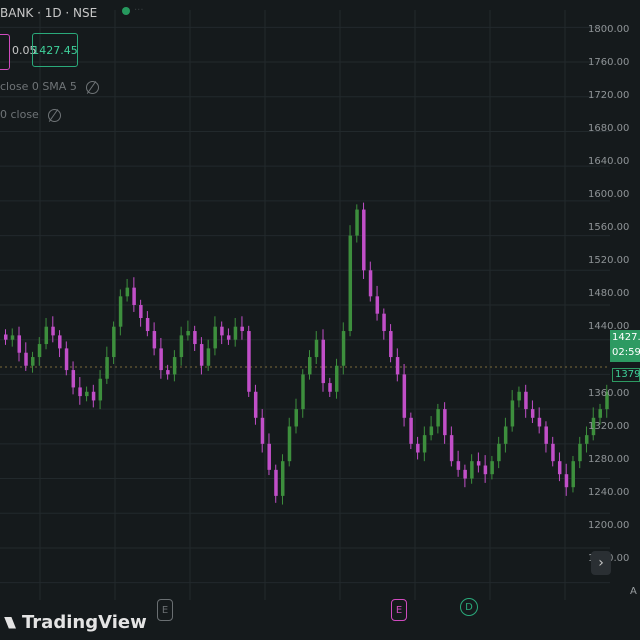  What do you see at coordinates (609, 95) in the screenshot?
I see `price-axis-label: 1720.00` at bounding box center [609, 95].